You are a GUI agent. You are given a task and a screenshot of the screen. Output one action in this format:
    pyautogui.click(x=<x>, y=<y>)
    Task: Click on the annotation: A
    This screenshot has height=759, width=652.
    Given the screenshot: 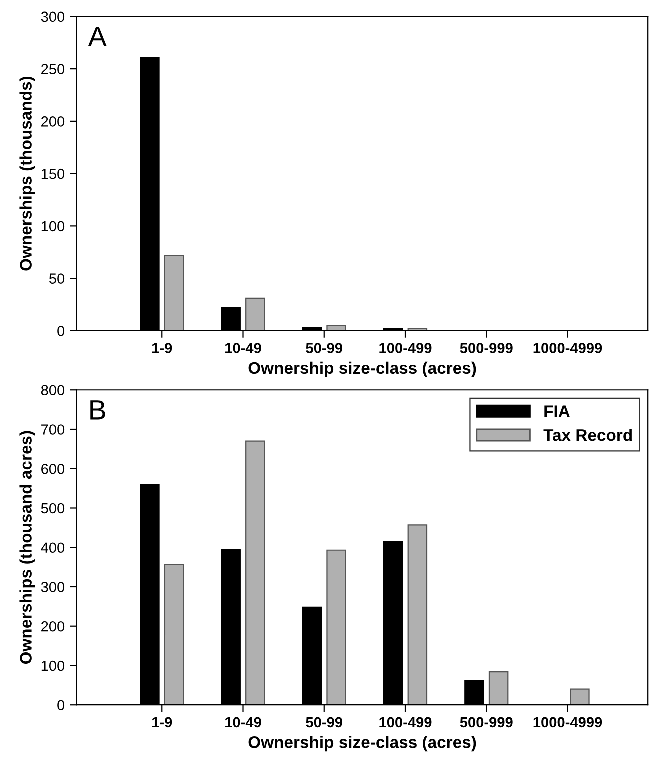 What is the action you would take?
    pyautogui.click(x=97, y=36)
    